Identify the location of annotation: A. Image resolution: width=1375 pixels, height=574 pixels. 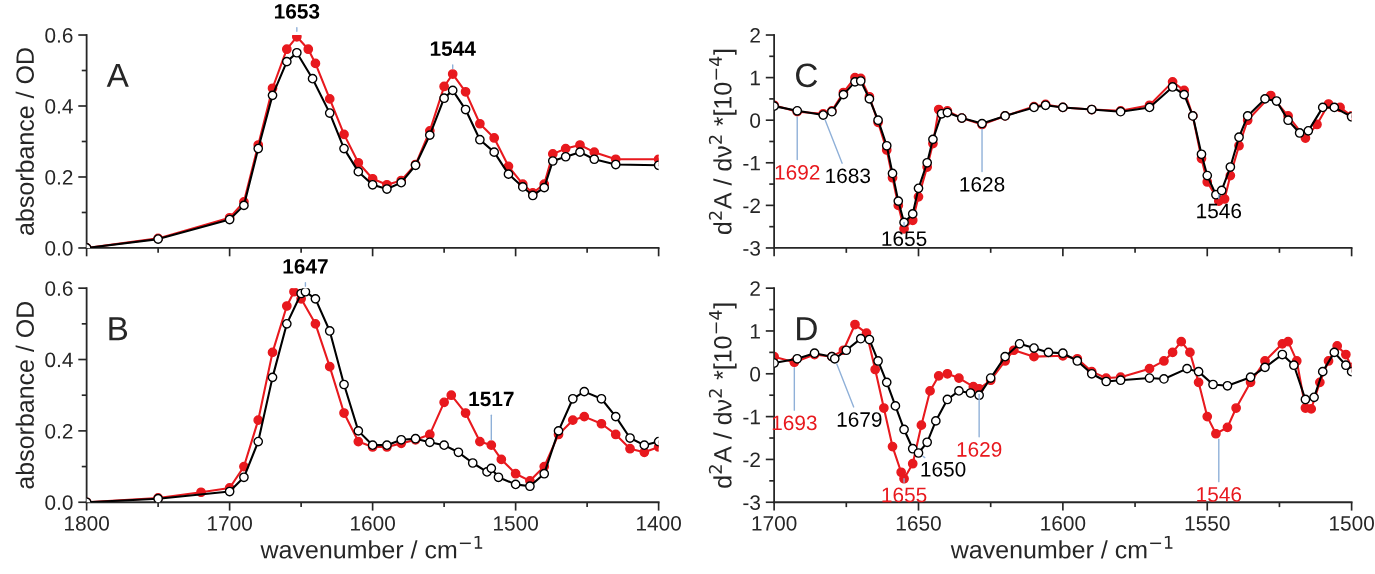
(117, 75).